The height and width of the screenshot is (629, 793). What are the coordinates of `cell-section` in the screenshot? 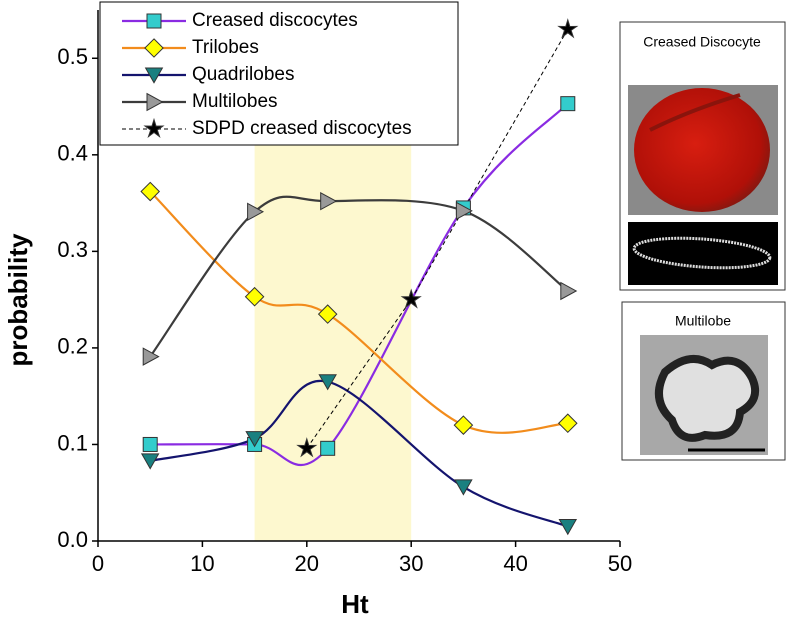 It's located at (702, 253).